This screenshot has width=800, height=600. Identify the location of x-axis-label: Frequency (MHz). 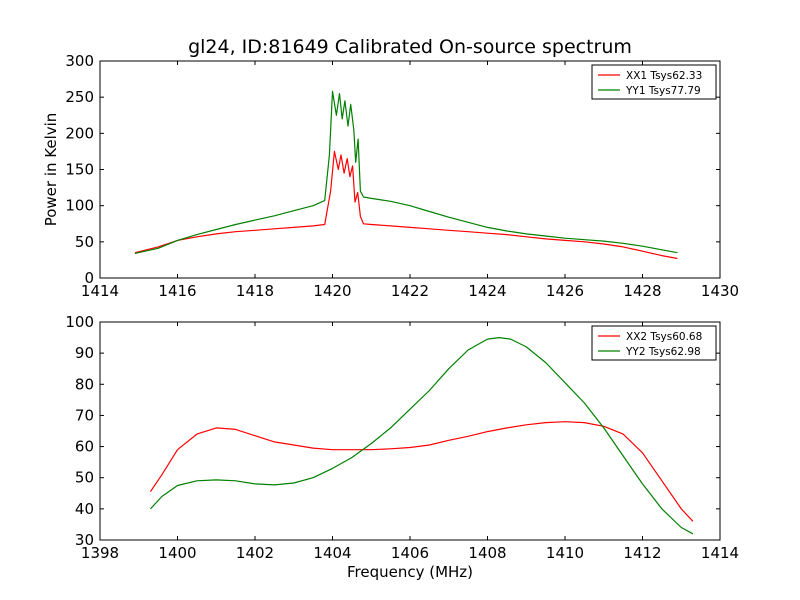
(410, 572).